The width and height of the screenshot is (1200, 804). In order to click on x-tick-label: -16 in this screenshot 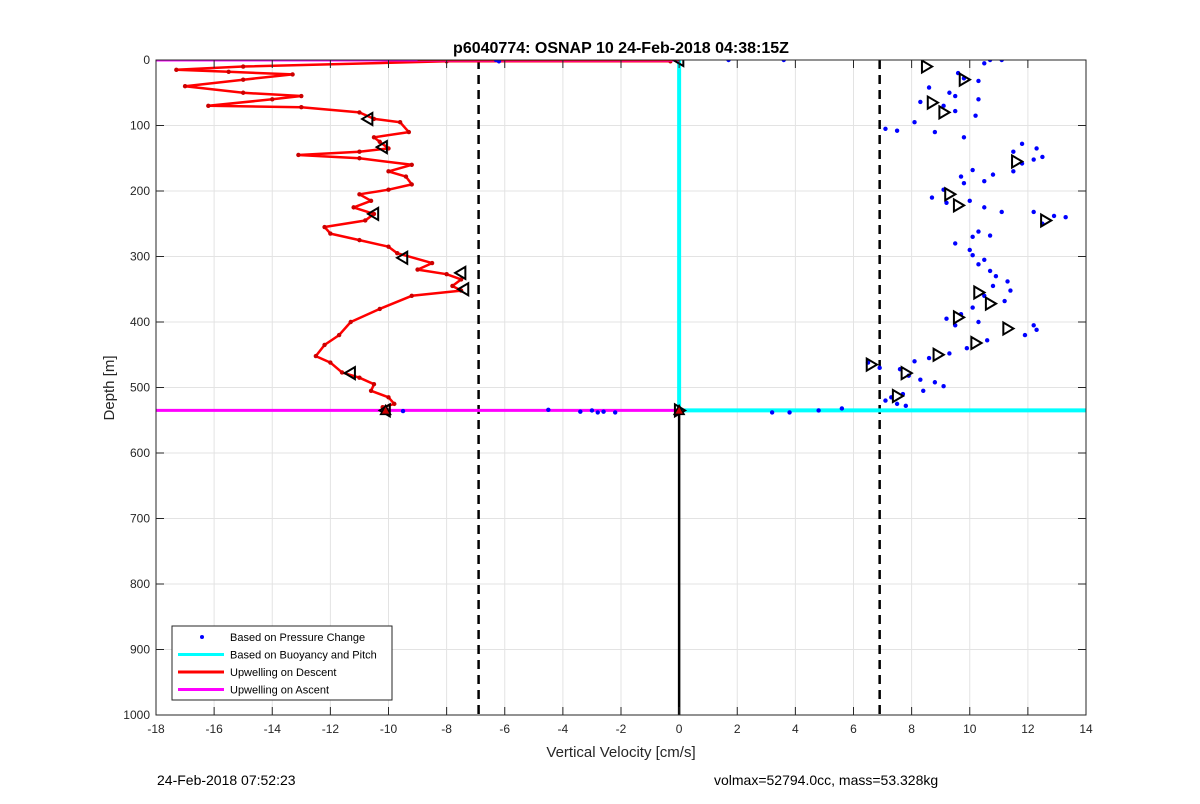, I will do `click(214, 729)`.